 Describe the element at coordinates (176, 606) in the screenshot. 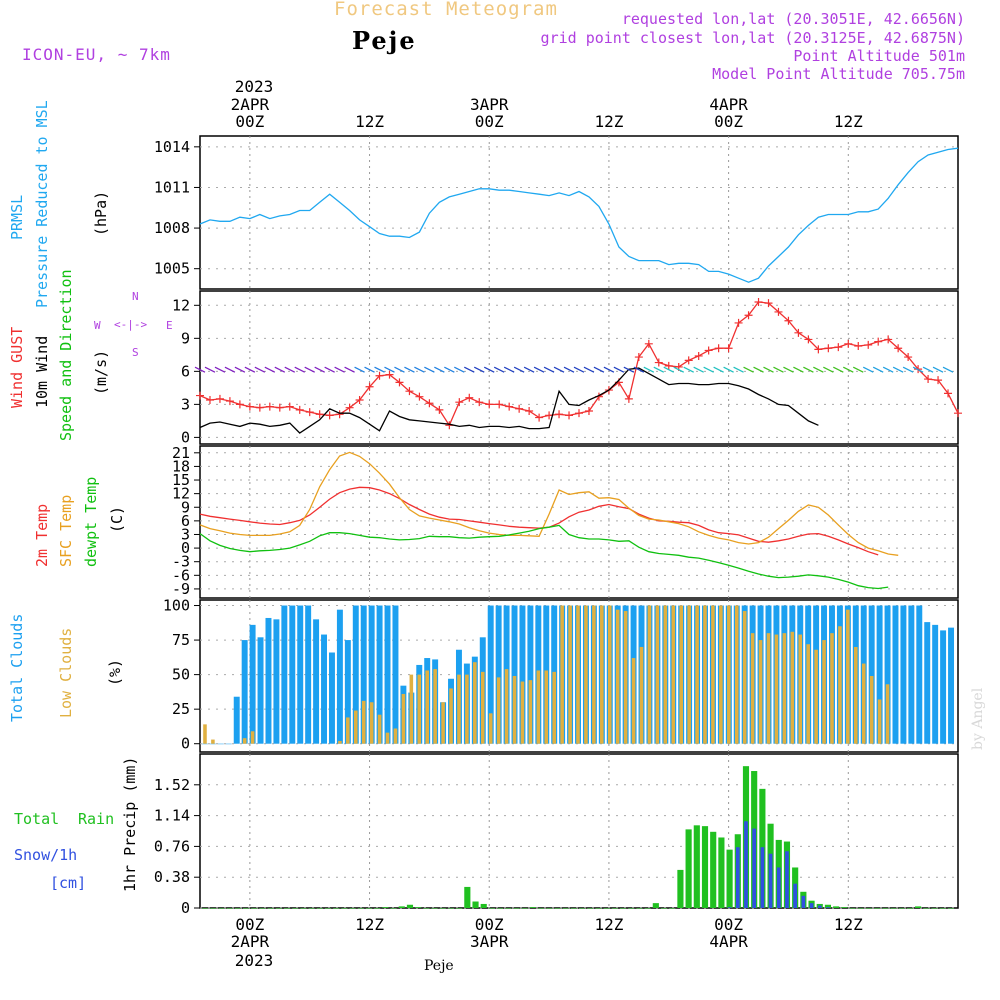

I see `y-tick-label: 100` at that location.